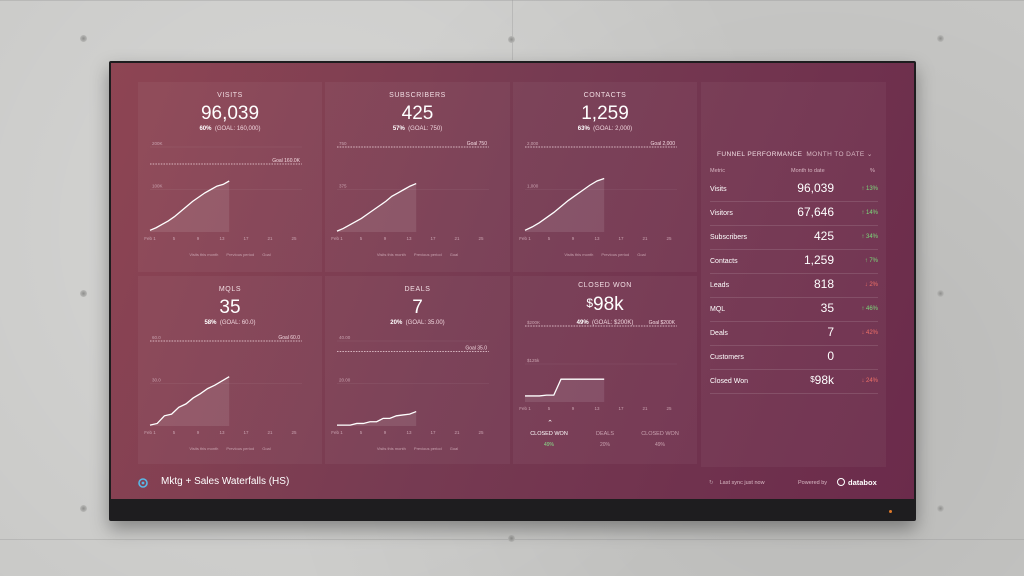 Image resolution: width=1024 pixels, height=576 pixels. What do you see at coordinates (718, 189) in the screenshot?
I see `funnel-metric-name: Visits` at bounding box center [718, 189].